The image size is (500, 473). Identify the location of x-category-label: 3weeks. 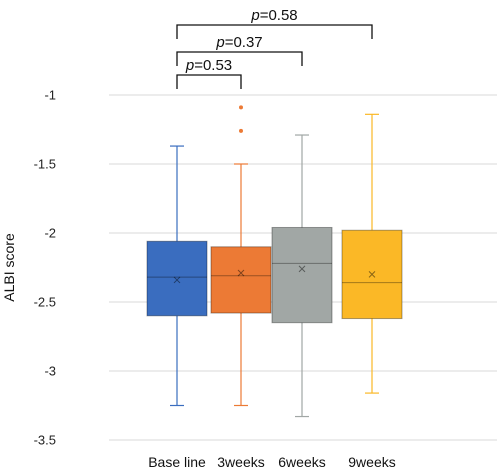
(240, 462).